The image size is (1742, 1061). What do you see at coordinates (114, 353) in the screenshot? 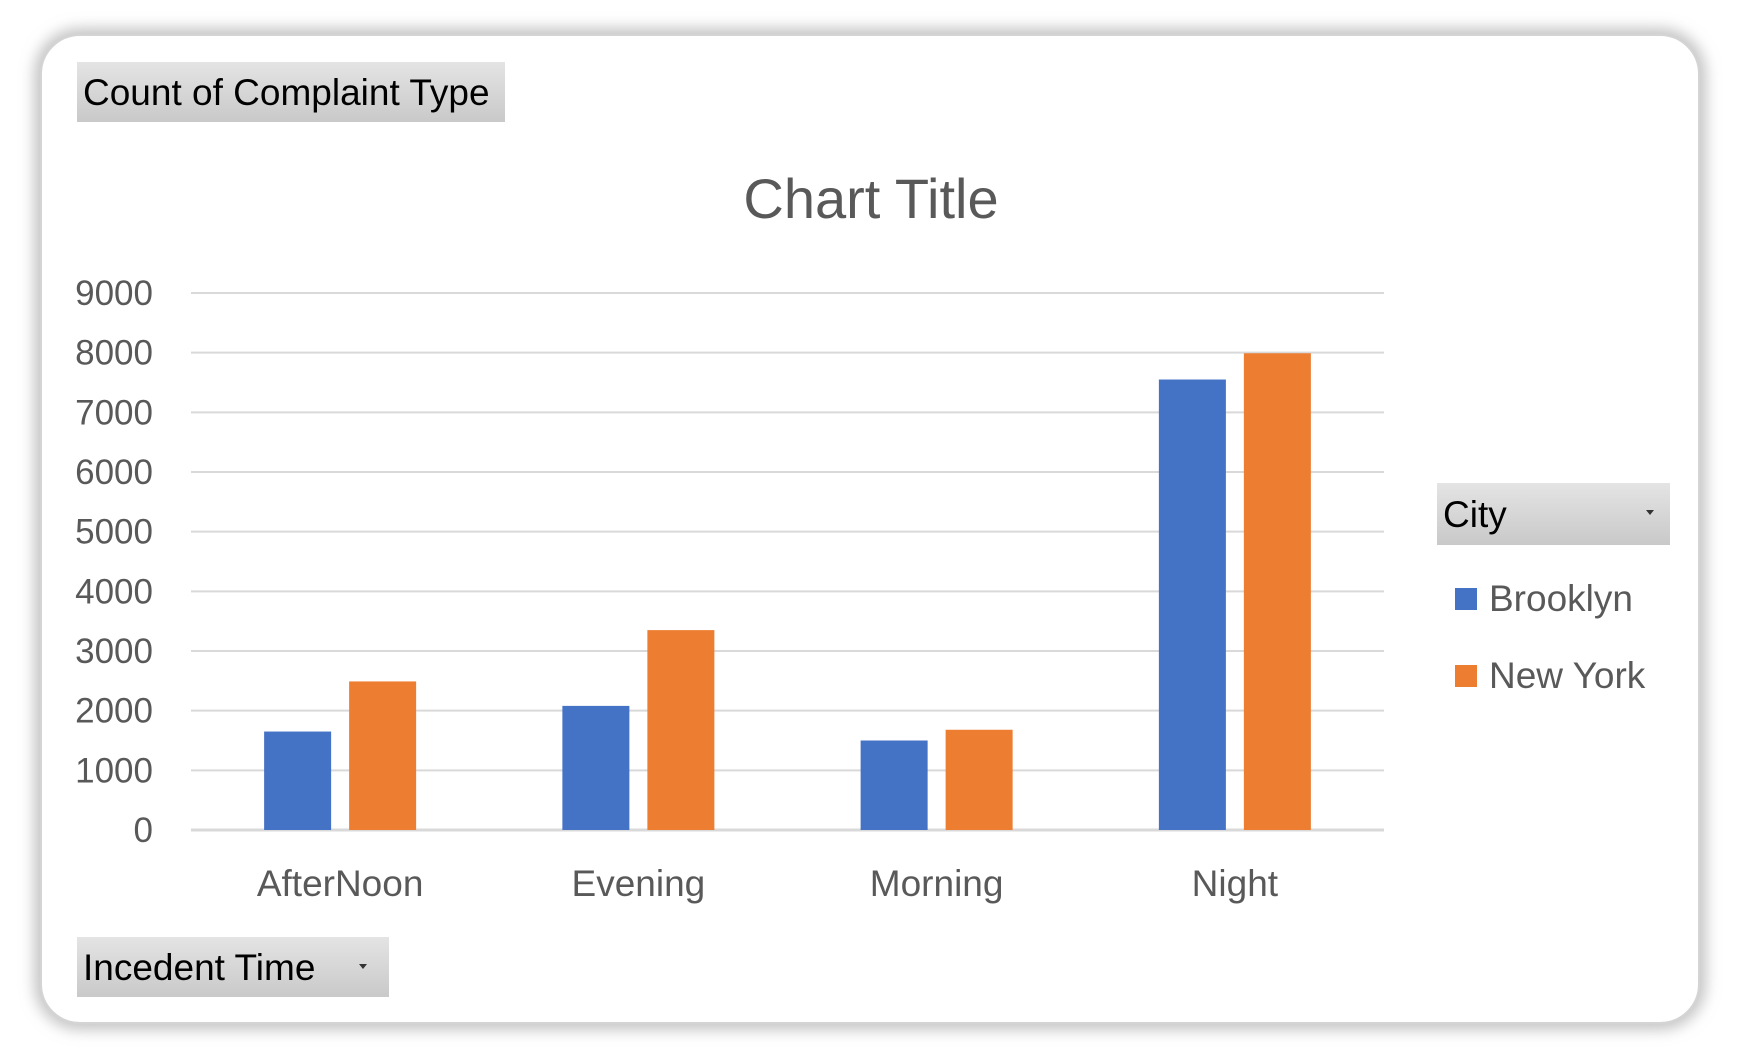
I see `y-tick-label: 8000` at bounding box center [114, 353].